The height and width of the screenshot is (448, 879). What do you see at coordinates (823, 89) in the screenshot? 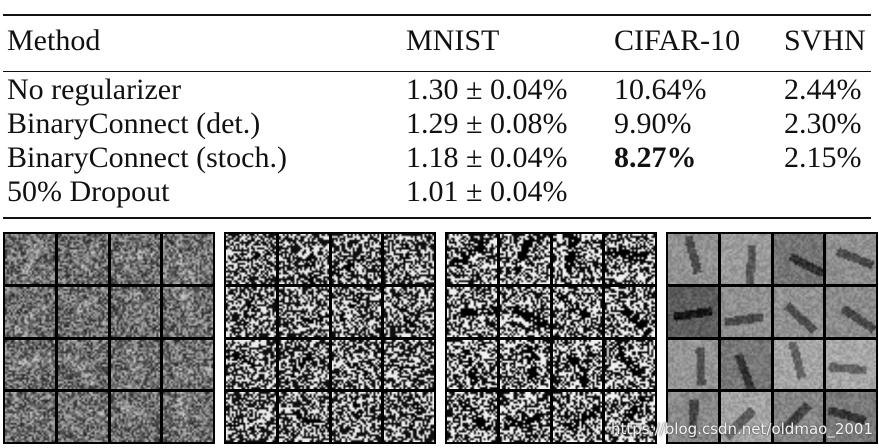
I see `row-svhn: 2.44%` at bounding box center [823, 89].